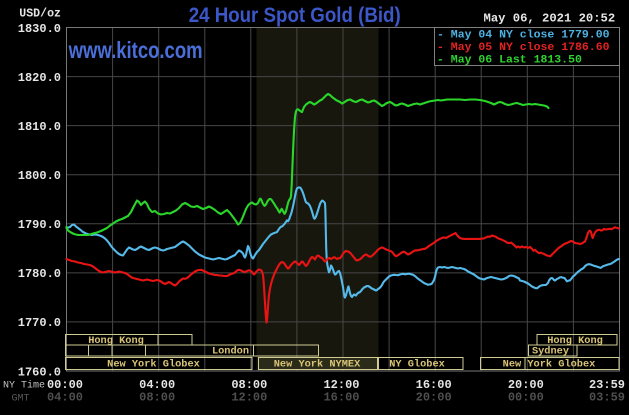 The image size is (629, 415). Describe the element at coordinates (417, 365) in the screenshot. I see `svg-text: NY Globex` at that location.